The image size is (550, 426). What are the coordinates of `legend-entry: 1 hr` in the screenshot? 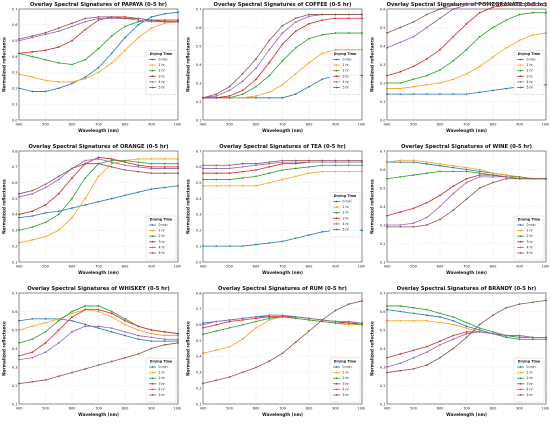 It's located at (346, 65).